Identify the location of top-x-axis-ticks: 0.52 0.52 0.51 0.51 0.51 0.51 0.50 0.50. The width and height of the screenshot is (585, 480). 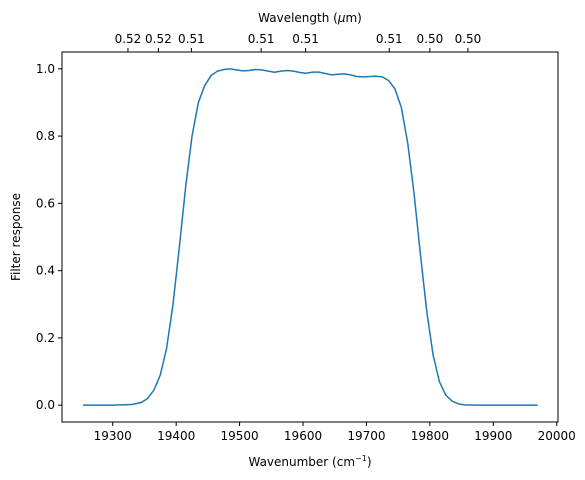
(298, 42).